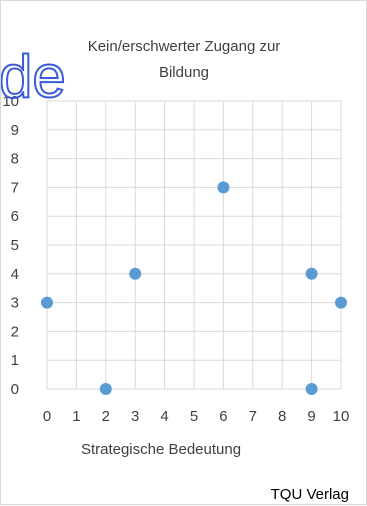 The height and width of the screenshot is (506, 367). What do you see at coordinates (15, 187) in the screenshot?
I see `y-tick-label: 7` at bounding box center [15, 187].